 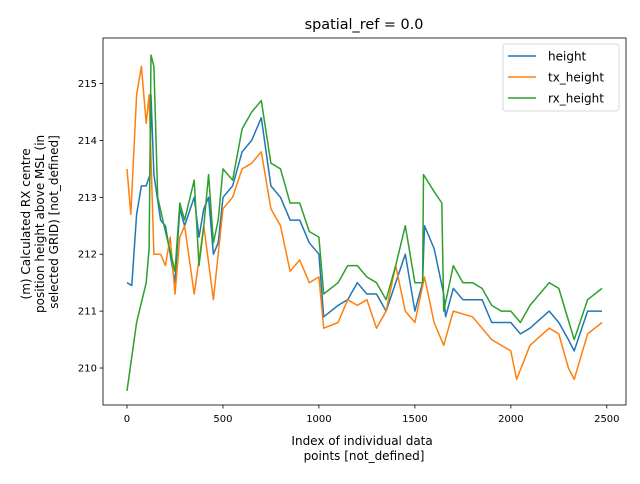 I want to click on y-tick-label: 215, so click(x=87, y=84).